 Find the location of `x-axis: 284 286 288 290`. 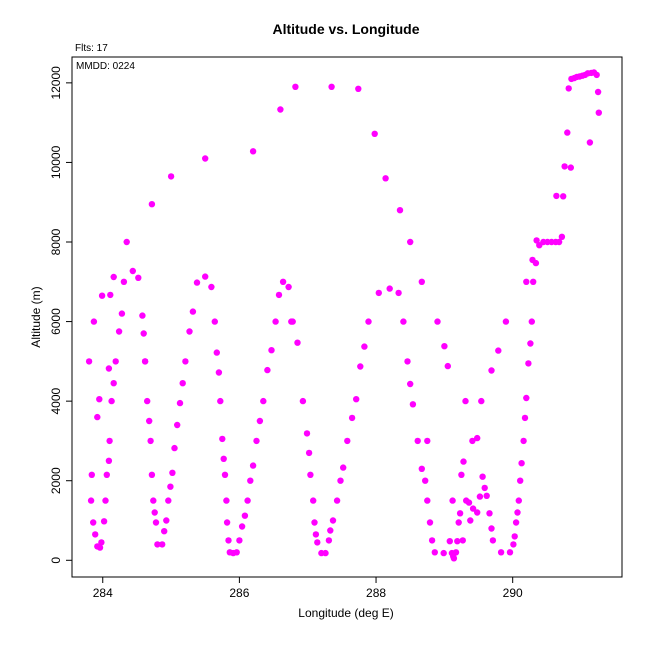

x-axis: 284 286 288 290 is located at coordinates (308, 588).